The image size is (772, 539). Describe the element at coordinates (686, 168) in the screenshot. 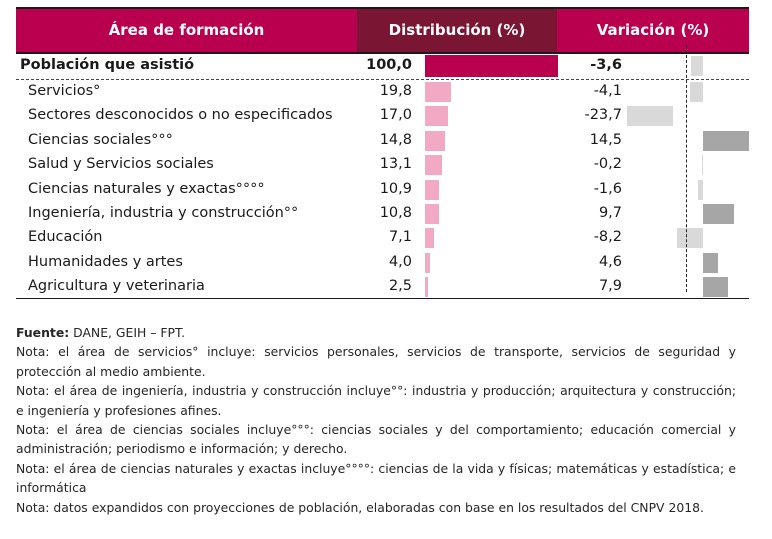

I see `variation-zero-axis` at that location.